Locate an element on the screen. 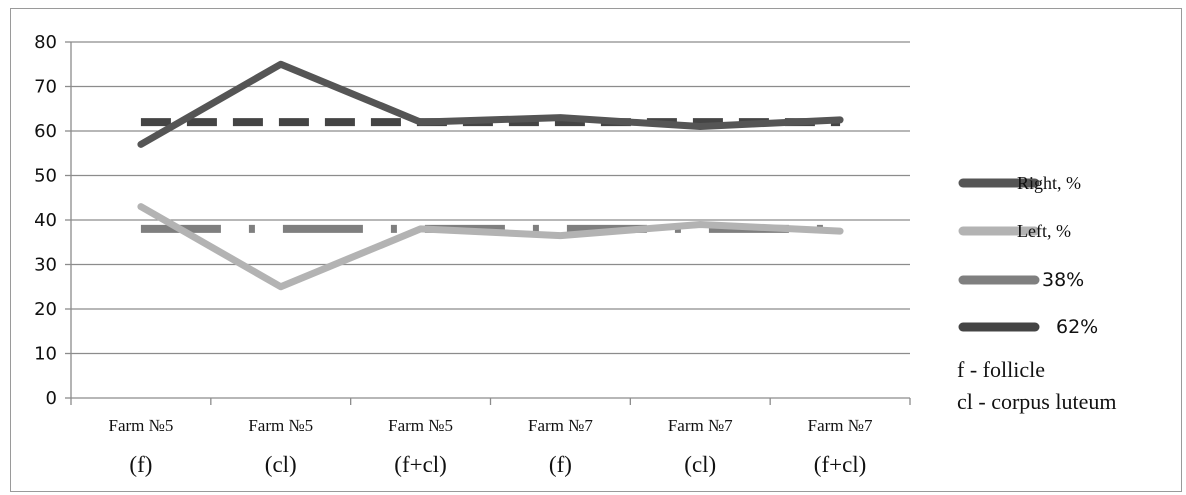 Image resolution: width=1186 pixels, height=495 pixels. legend-label-0: Right, % is located at coordinates (1049, 183).